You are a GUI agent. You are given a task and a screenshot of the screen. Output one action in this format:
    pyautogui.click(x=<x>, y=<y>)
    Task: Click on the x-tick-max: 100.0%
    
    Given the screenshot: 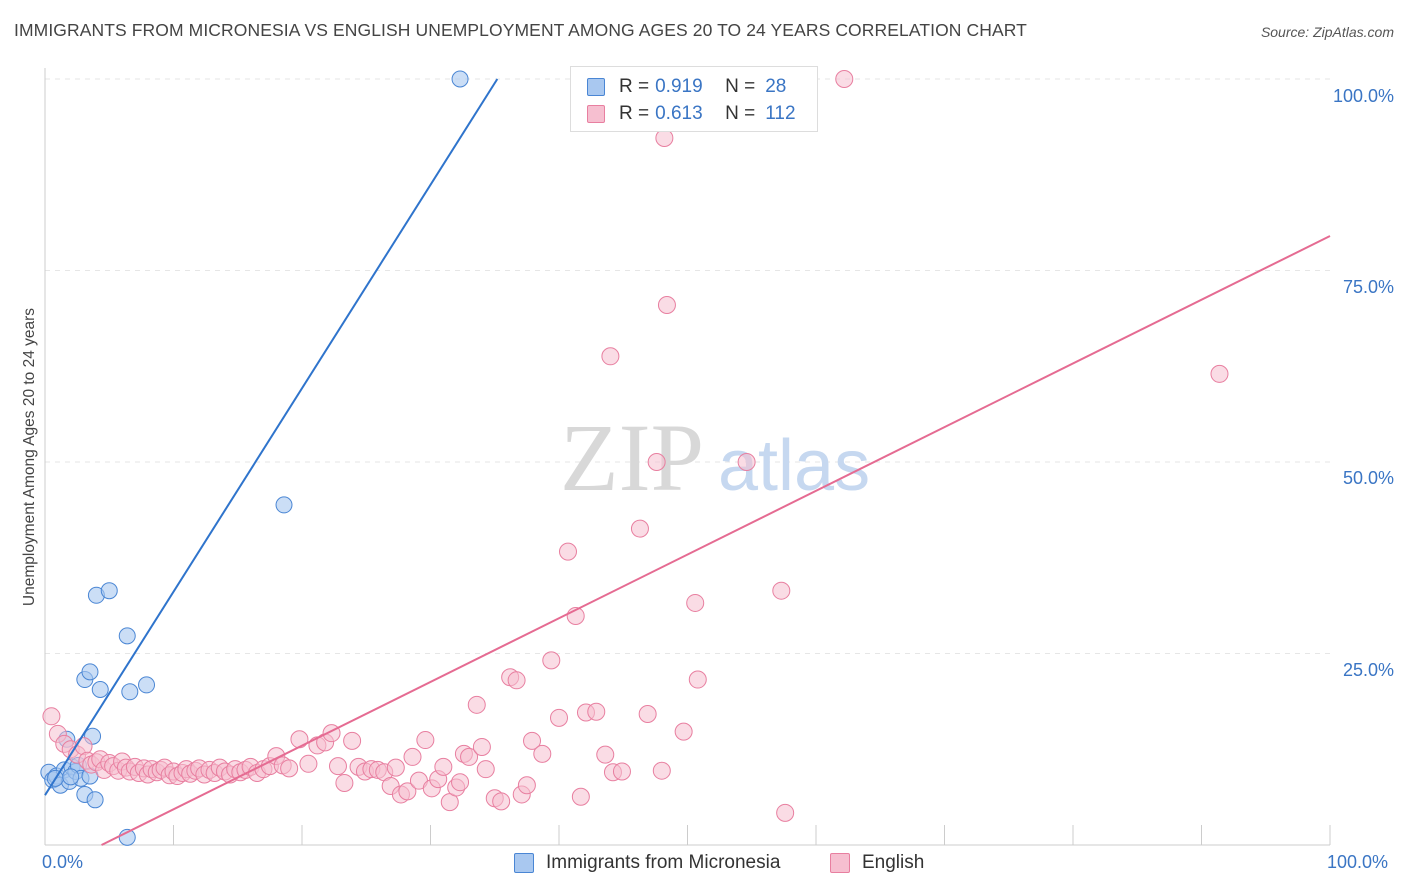 What is the action you would take?
    pyautogui.click(x=1358, y=862)
    